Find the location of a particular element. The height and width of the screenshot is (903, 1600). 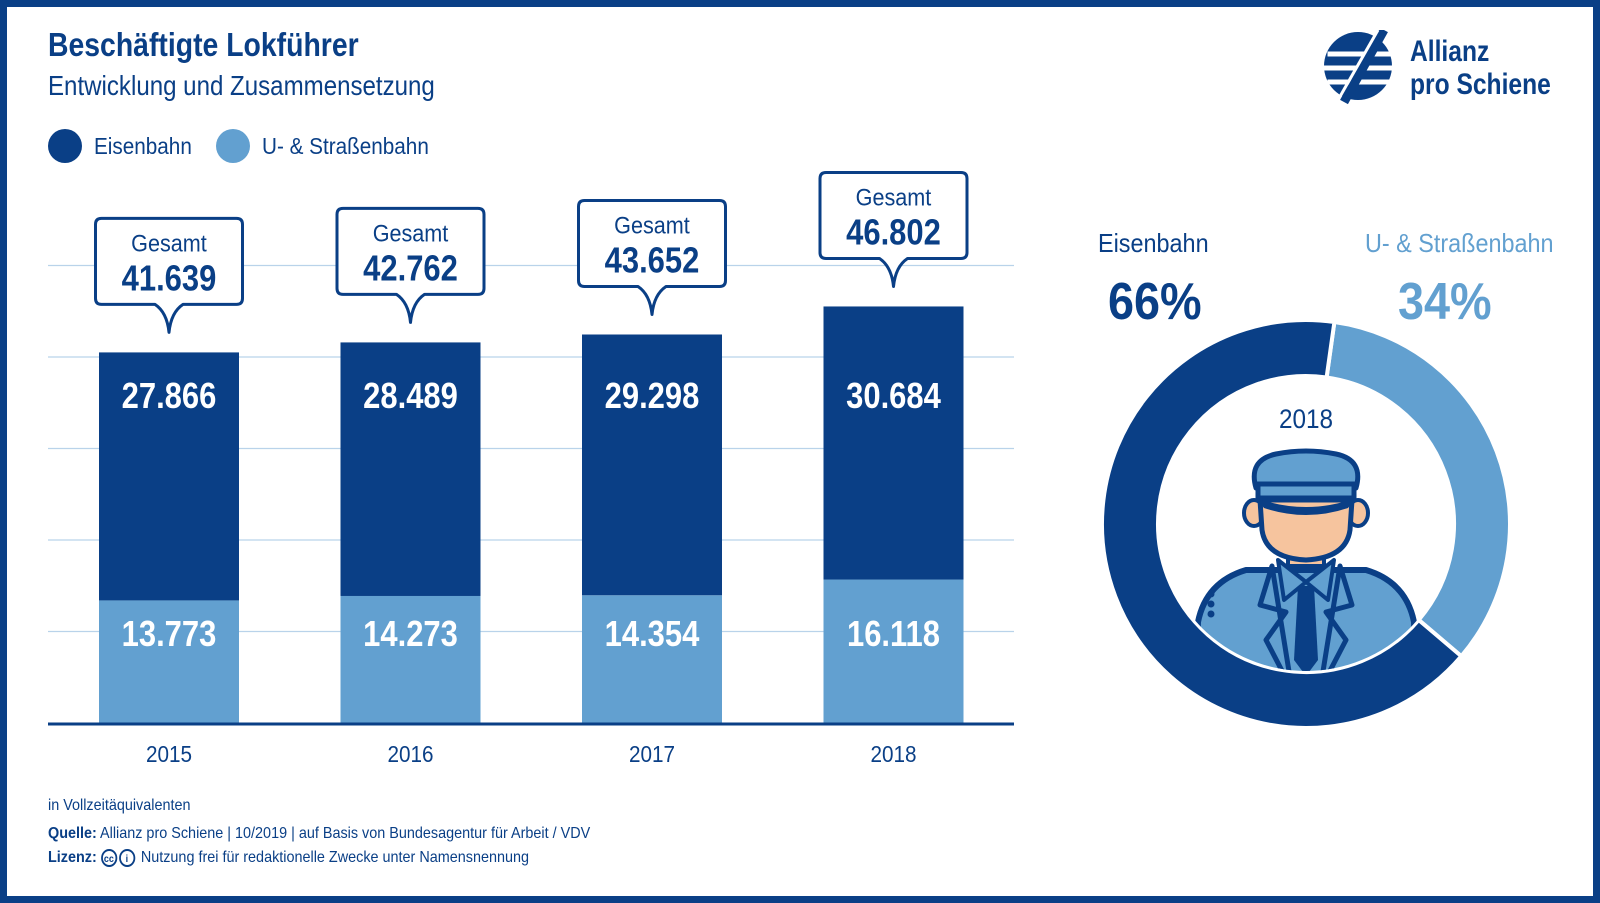

legend-item-strassenbahn: U- & Straßenbahn is located at coordinates (331, 146).